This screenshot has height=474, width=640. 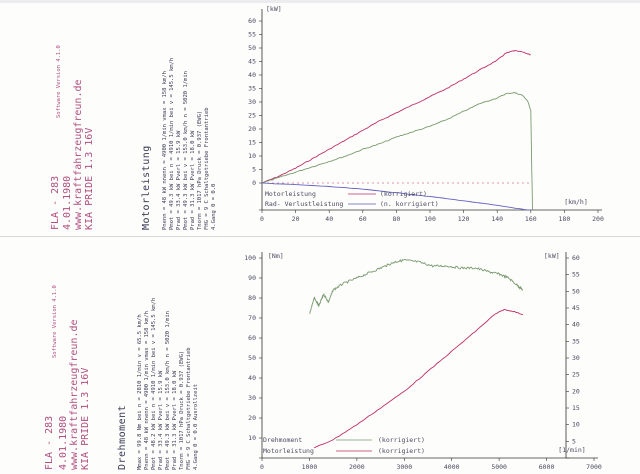 What do you see at coordinates (576, 358) in the screenshot?
I see `chart2-right-tick-label: 30` at bounding box center [576, 358].